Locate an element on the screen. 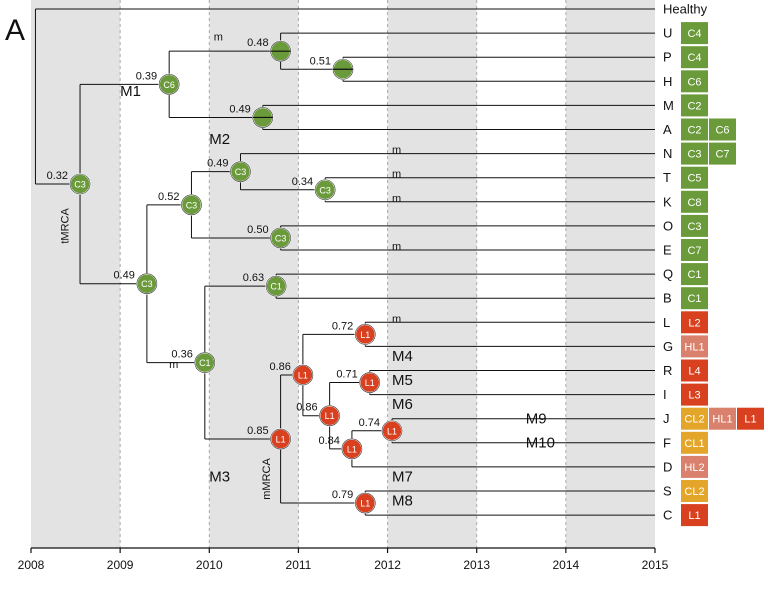  mrca-label: mMRCA is located at coordinates (267, 479).